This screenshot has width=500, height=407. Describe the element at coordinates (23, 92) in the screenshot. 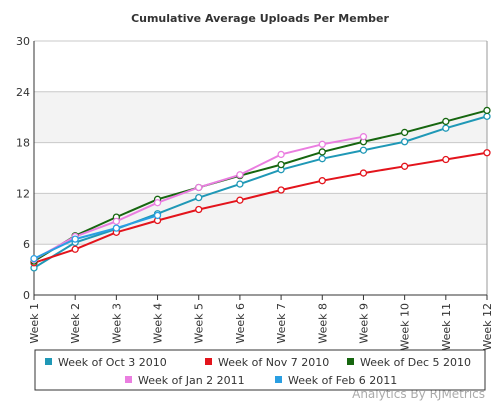

I see `y-tick-label: 24` at that location.